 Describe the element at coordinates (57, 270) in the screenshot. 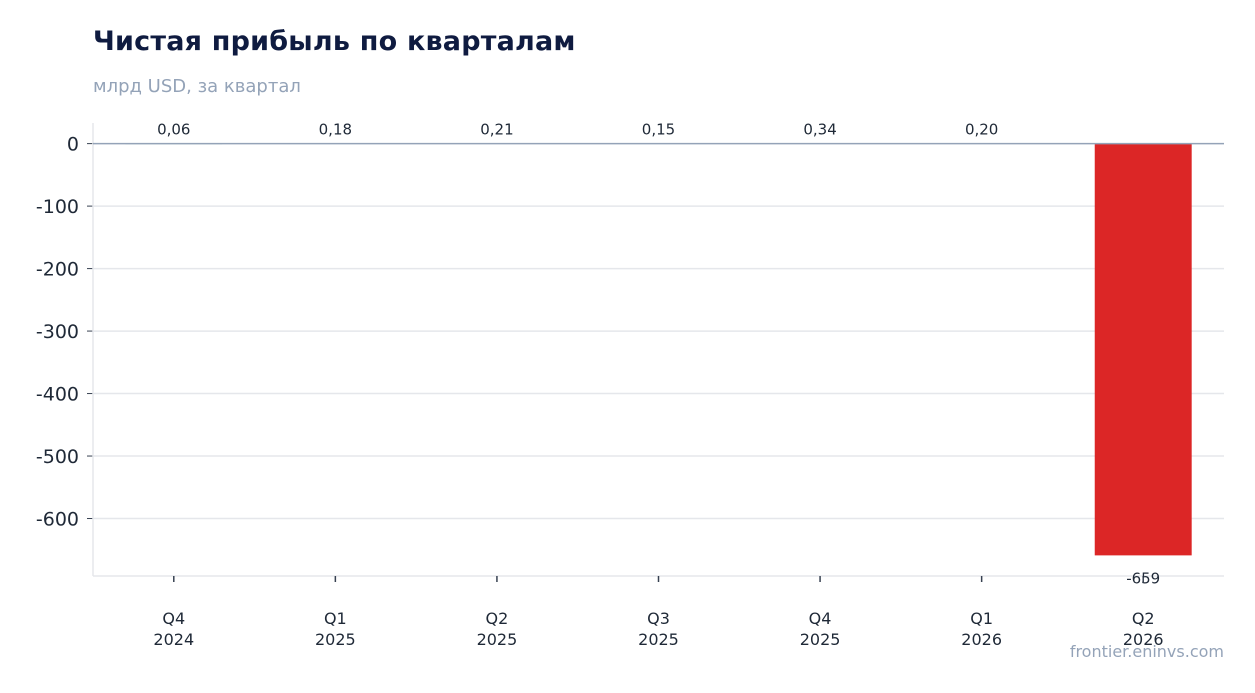

I see `y-tick-label: -200` at that location.